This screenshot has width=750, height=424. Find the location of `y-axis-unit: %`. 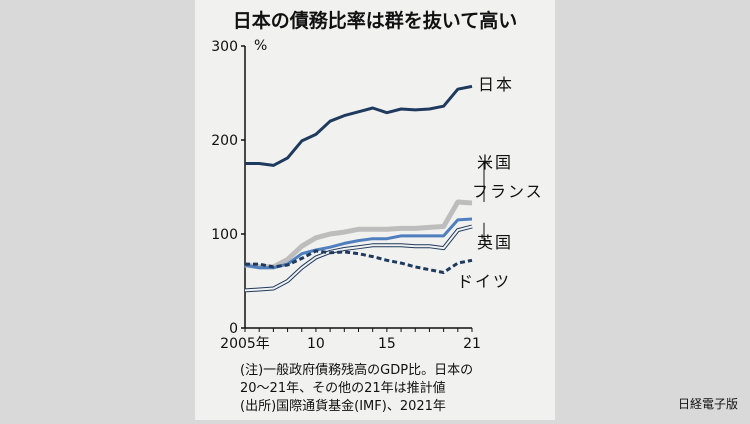

y-axis-unit: % is located at coordinates (260, 46).